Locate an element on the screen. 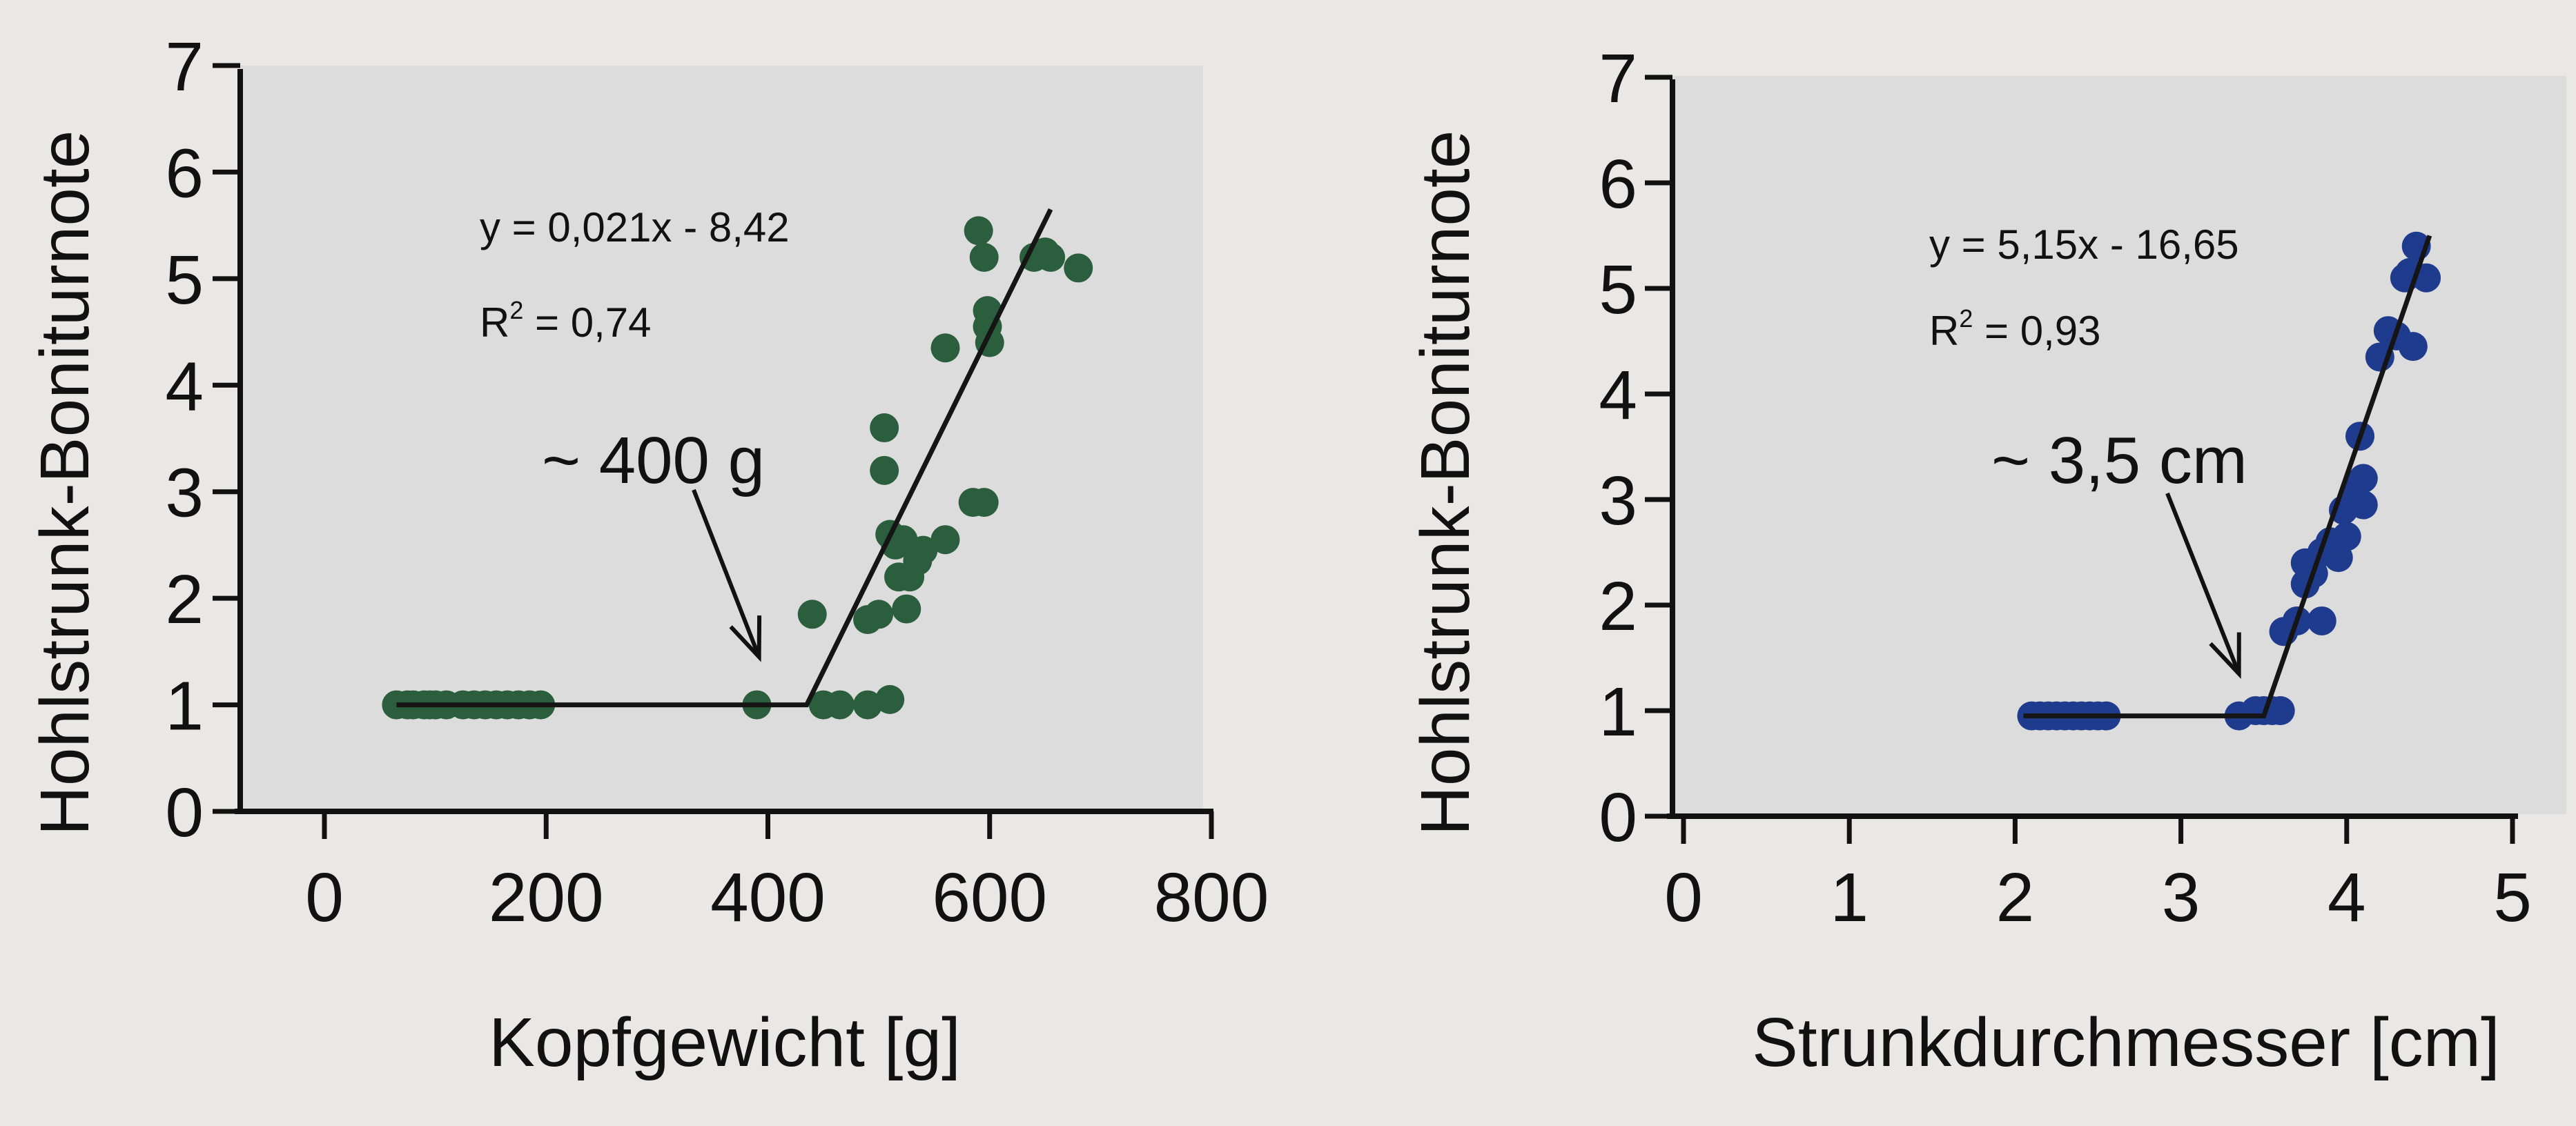  x-ticks: 0 200 400 600 800 is located at coordinates (787, 873).